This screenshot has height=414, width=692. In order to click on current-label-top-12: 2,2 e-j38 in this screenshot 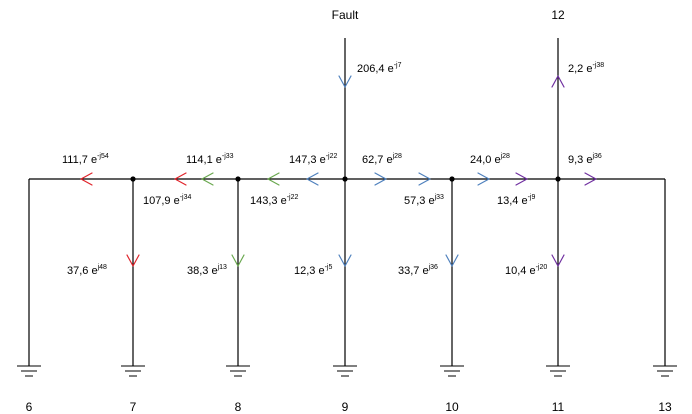, I will do `click(586, 68)`.